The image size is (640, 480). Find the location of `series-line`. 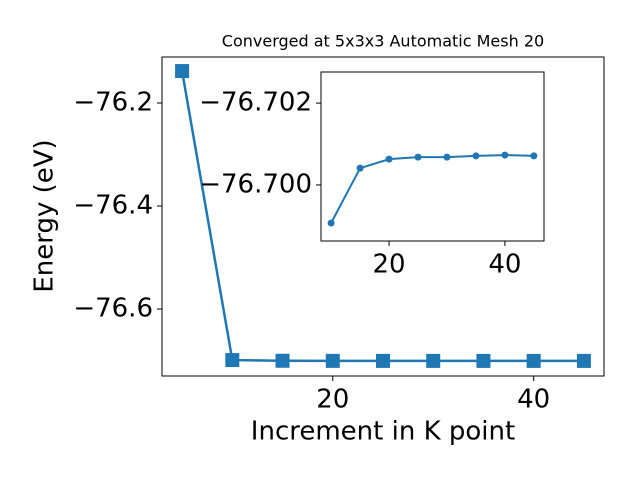

series-line is located at coordinates (432, 189).